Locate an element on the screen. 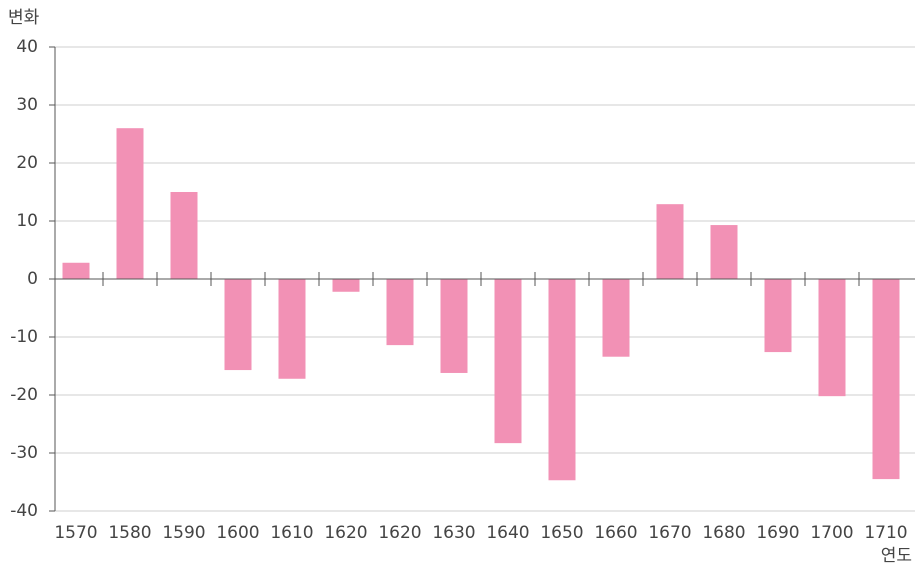 The image size is (918, 568). x-tick-label: 1570 is located at coordinates (75, 533).